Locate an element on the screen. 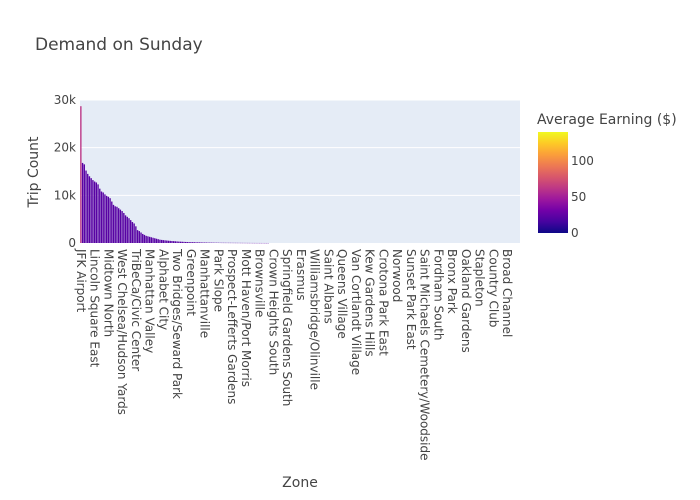  x-tick-label: Two Bridges/Seward Park is located at coordinates (177, 323).